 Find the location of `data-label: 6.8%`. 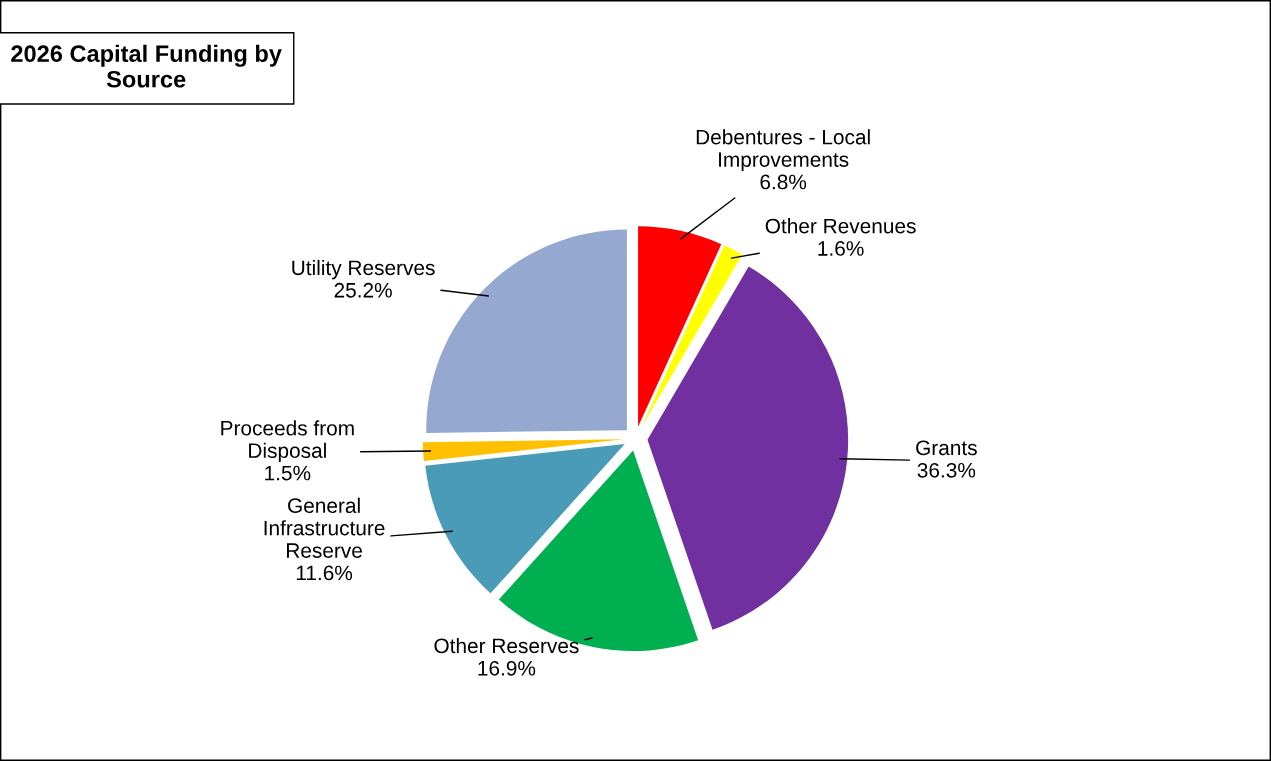

data-label: 6.8% is located at coordinates (783, 182).